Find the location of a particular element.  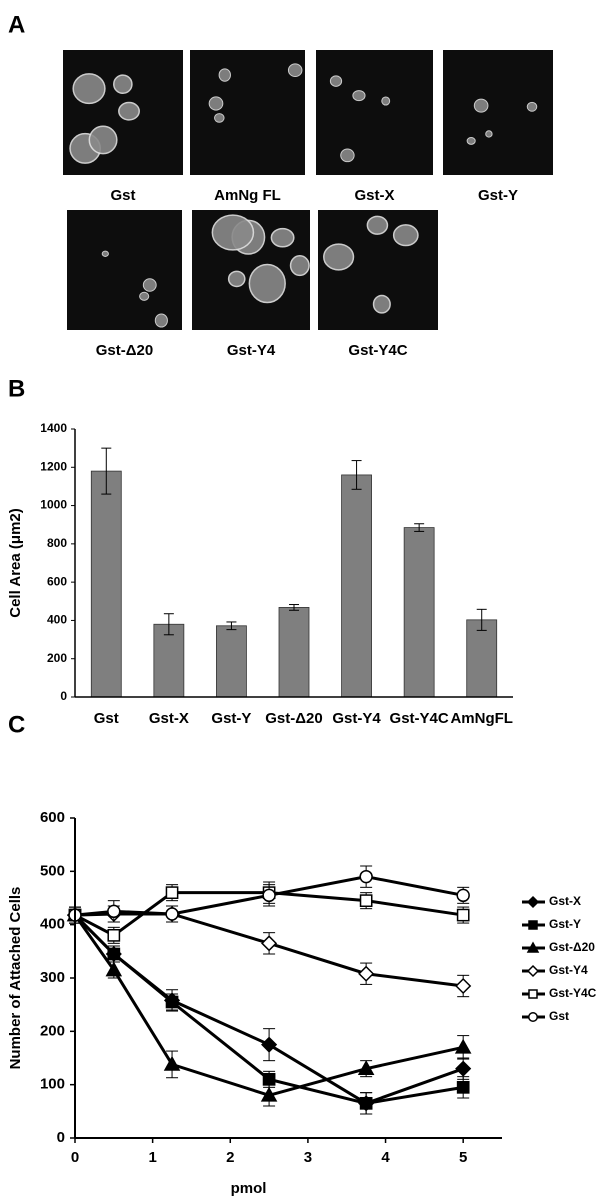

image-label: Gst-Δ20 is located at coordinates (124, 350).